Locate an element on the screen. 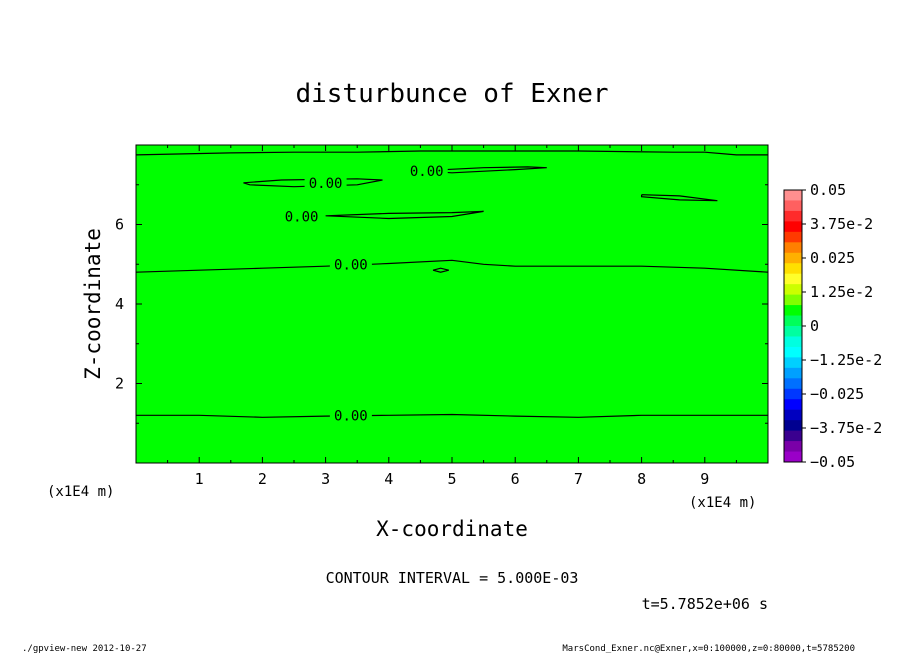 The width and height of the screenshot is (904, 654). colorbar-tick-label: −0.05 is located at coordinates (832, 462).